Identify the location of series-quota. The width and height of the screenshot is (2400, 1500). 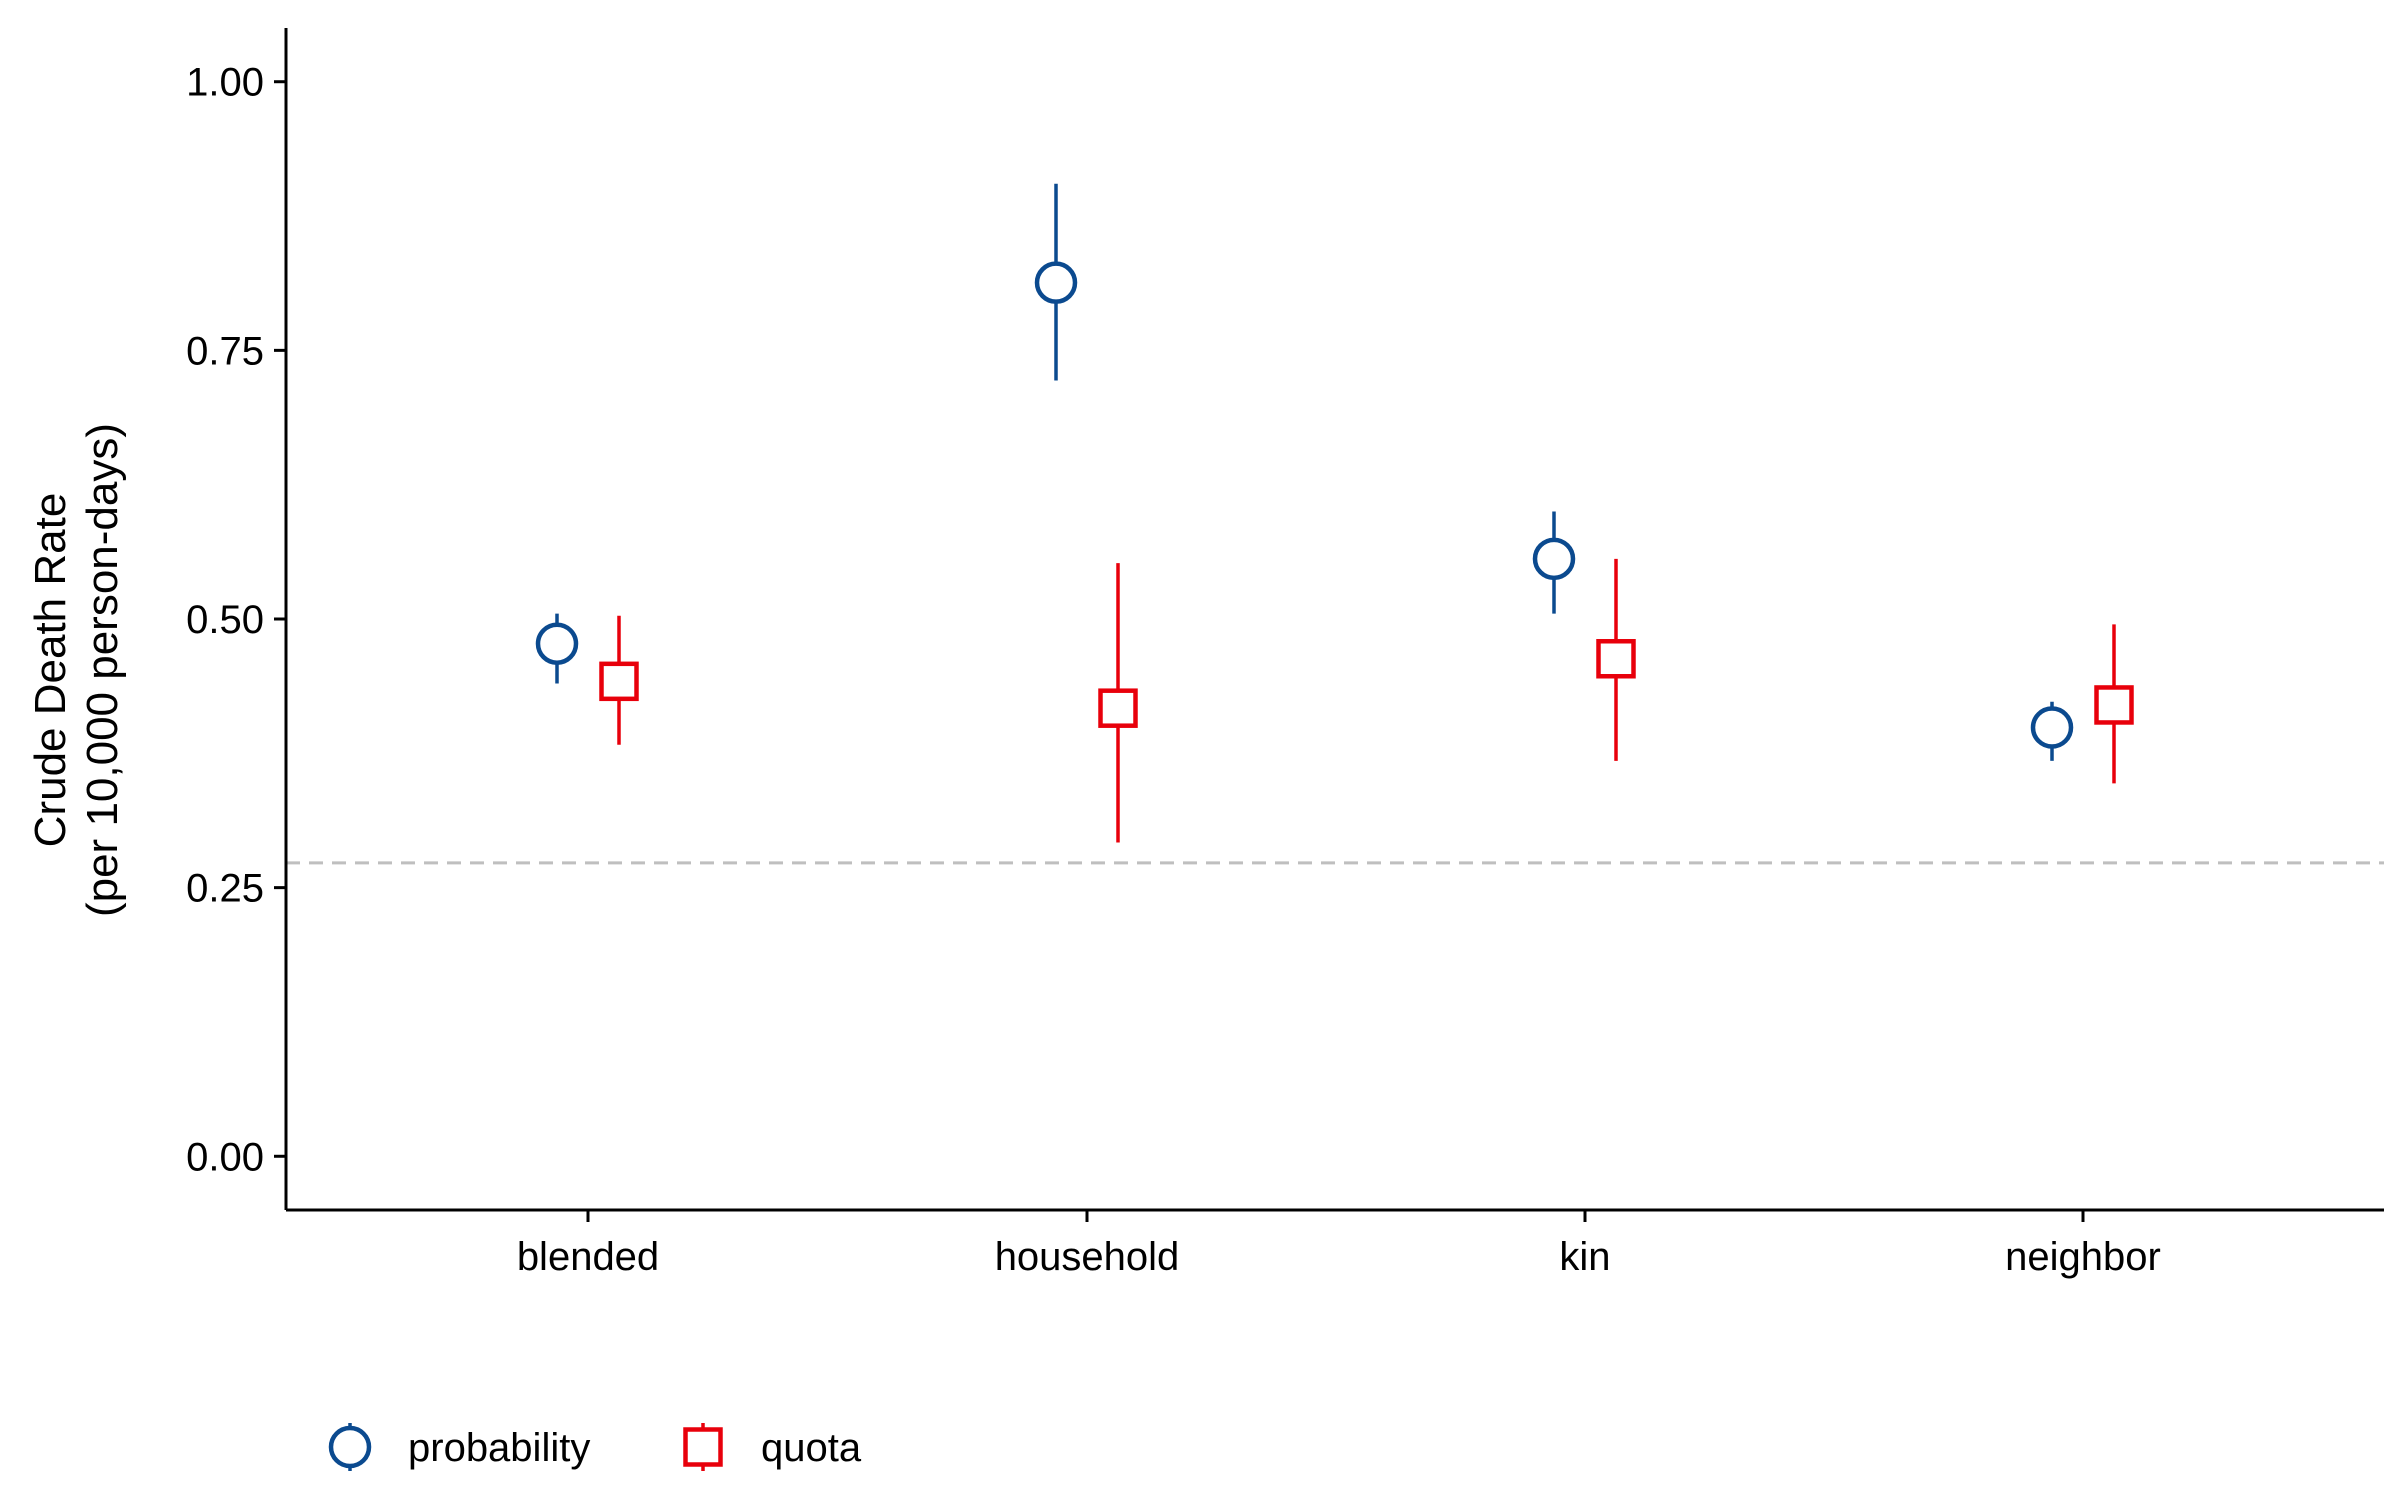
(1366, 700).